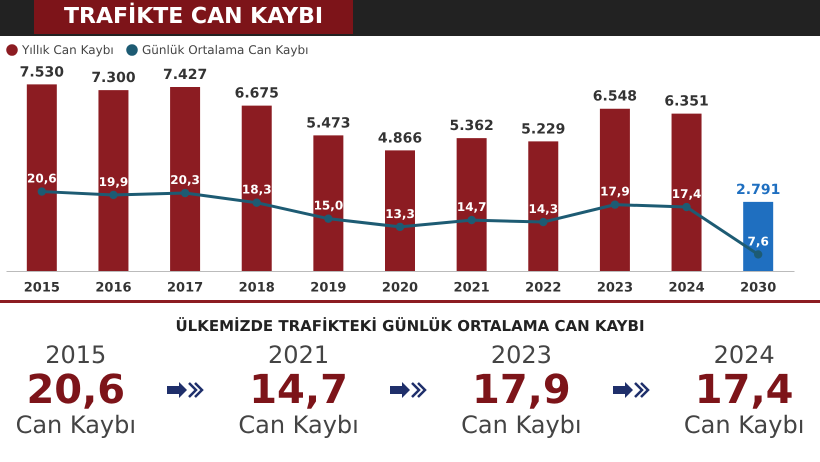 Image resolution: width=820 pixels, height=462 pixels. Describe the element at coordinates (758, 288) in the screenshot. I see `x-tick-label: 2030` at that location.